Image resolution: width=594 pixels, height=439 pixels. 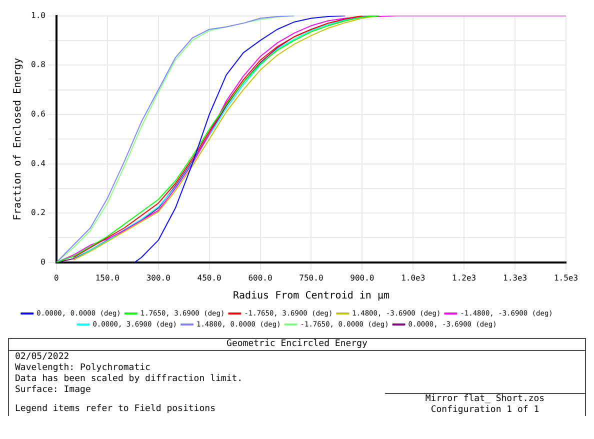 What do you see at coordinates (311, 296) in the screenshot?
I see `x-axis-title: Radius From Centroid in µm` at bounding box center [311, 296].